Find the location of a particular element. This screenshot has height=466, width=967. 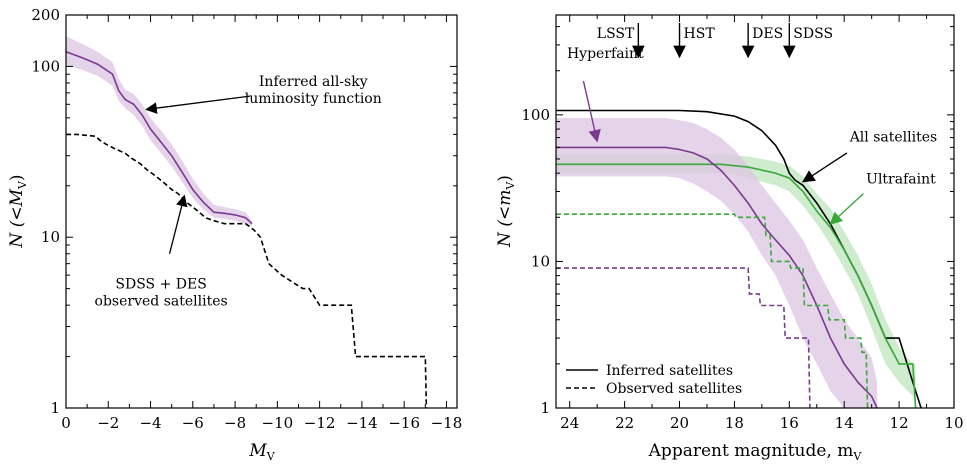

x-tick-label: 16 is located at coordinates (789, 423).